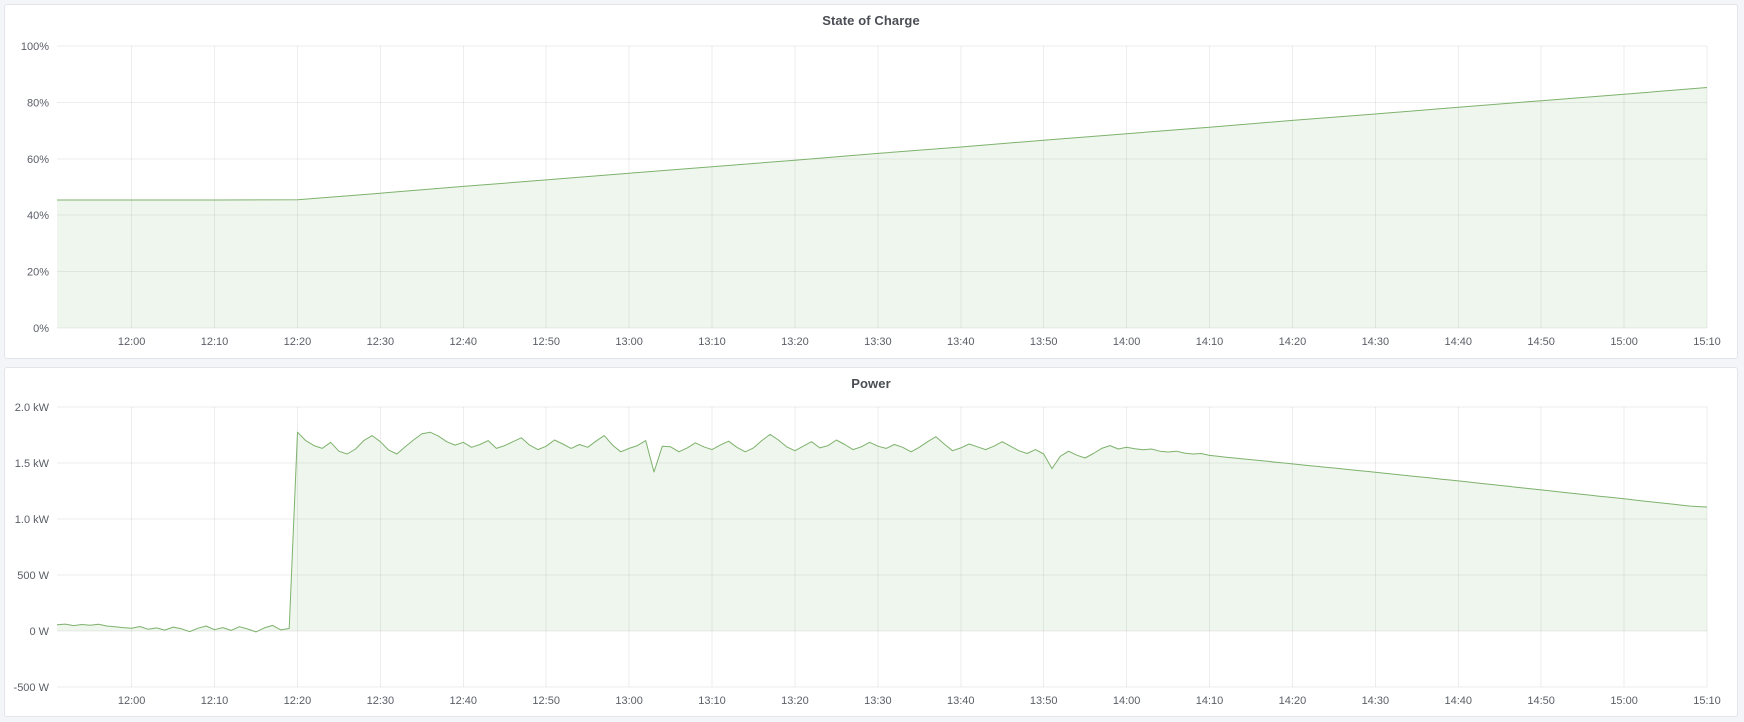 The image size is (1744, 722). What do you see at coordinates (38, 216) in the screenshot?
I see `y-tick-label: 40%` at bounding box center [38, 216].